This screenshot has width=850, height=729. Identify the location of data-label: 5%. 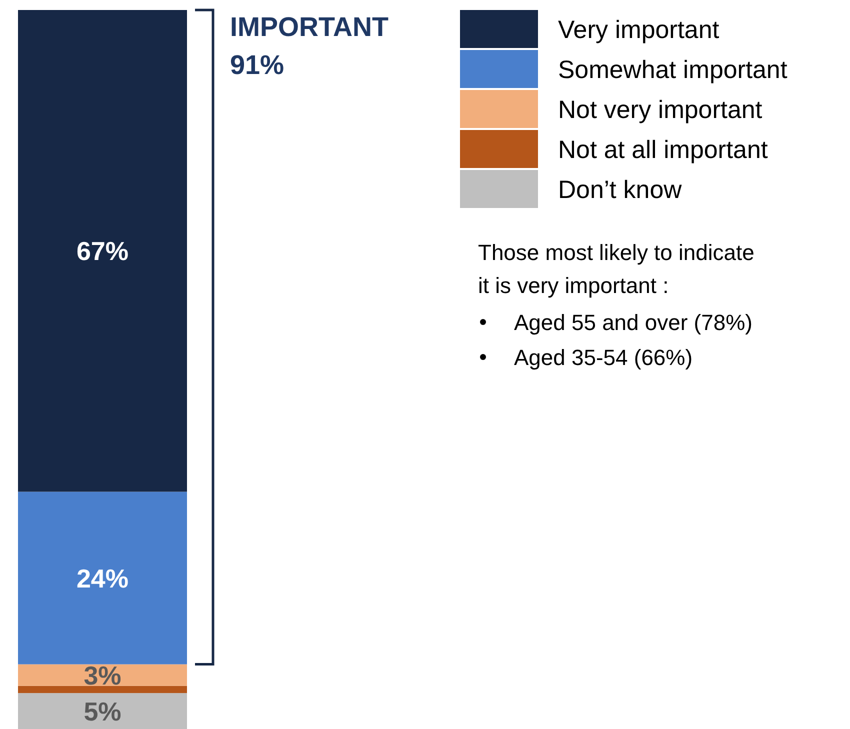
(103, 711).